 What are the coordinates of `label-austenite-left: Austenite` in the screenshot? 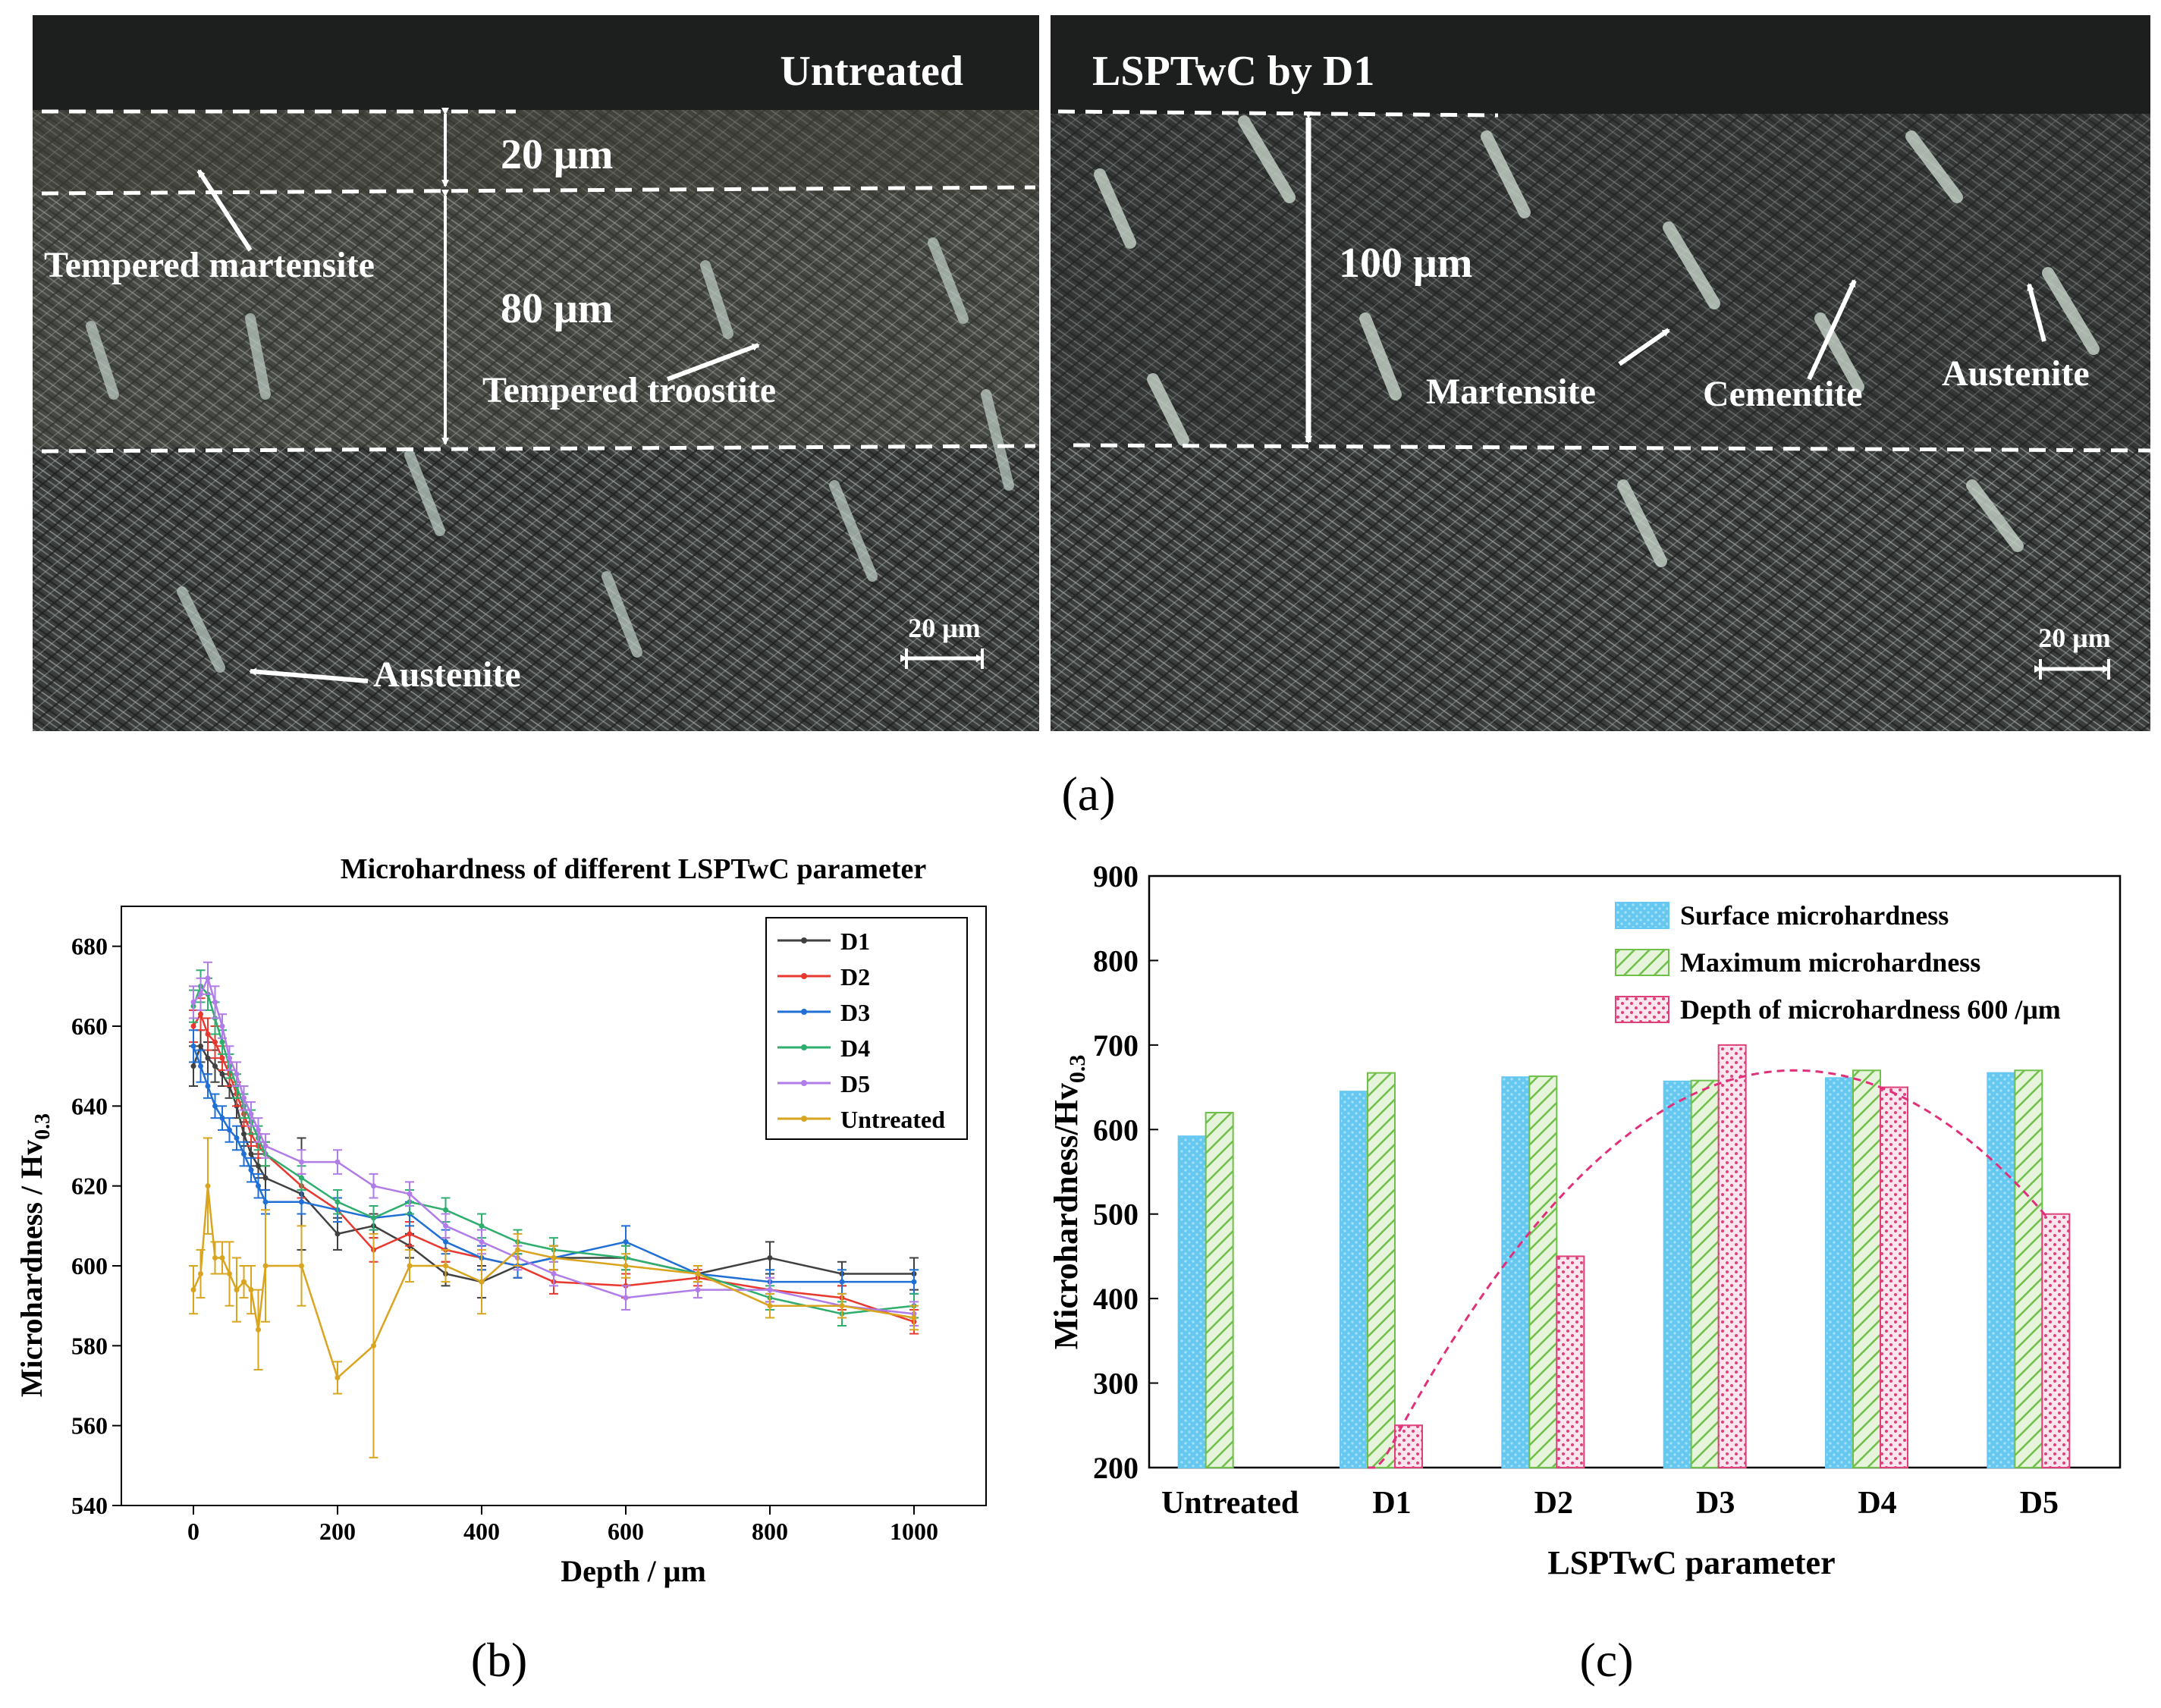 It's located at (447, 675).